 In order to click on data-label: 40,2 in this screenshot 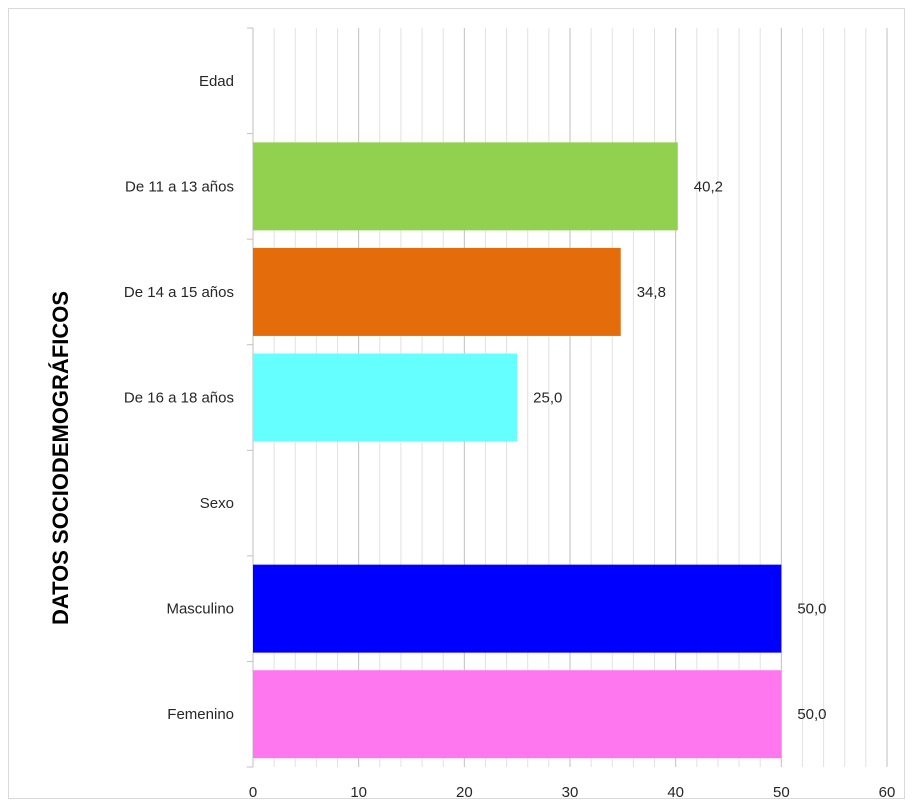, I will do `click(708, 186)`.